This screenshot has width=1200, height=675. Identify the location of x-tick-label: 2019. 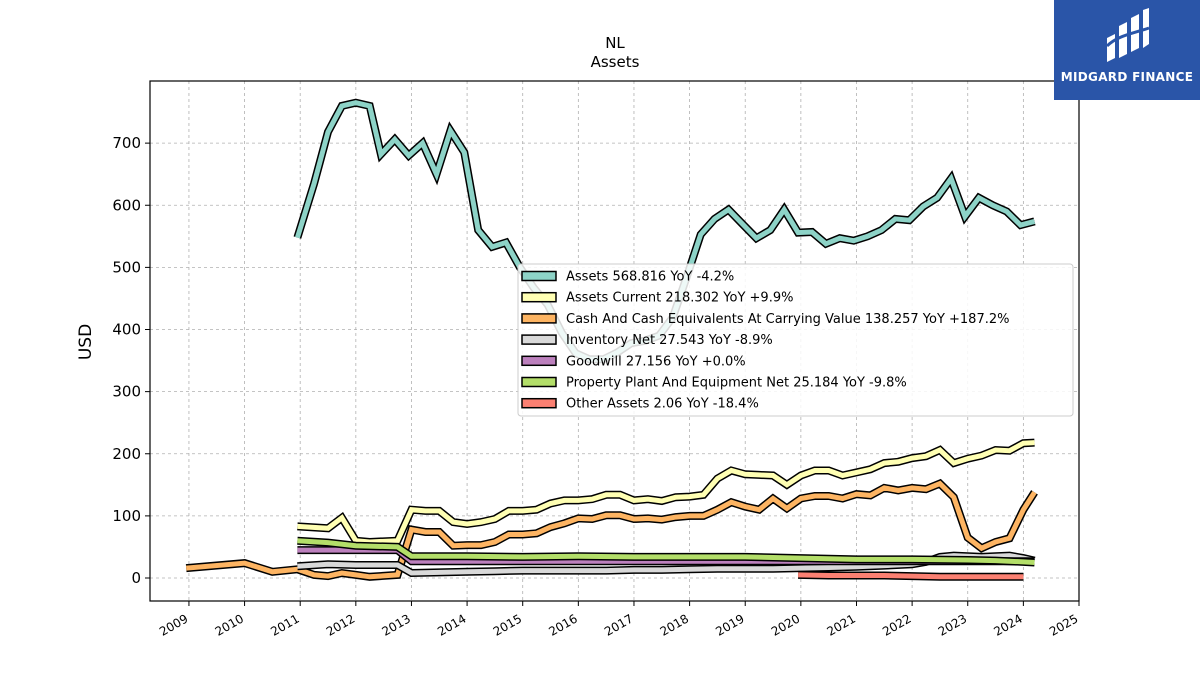
(729, 624).